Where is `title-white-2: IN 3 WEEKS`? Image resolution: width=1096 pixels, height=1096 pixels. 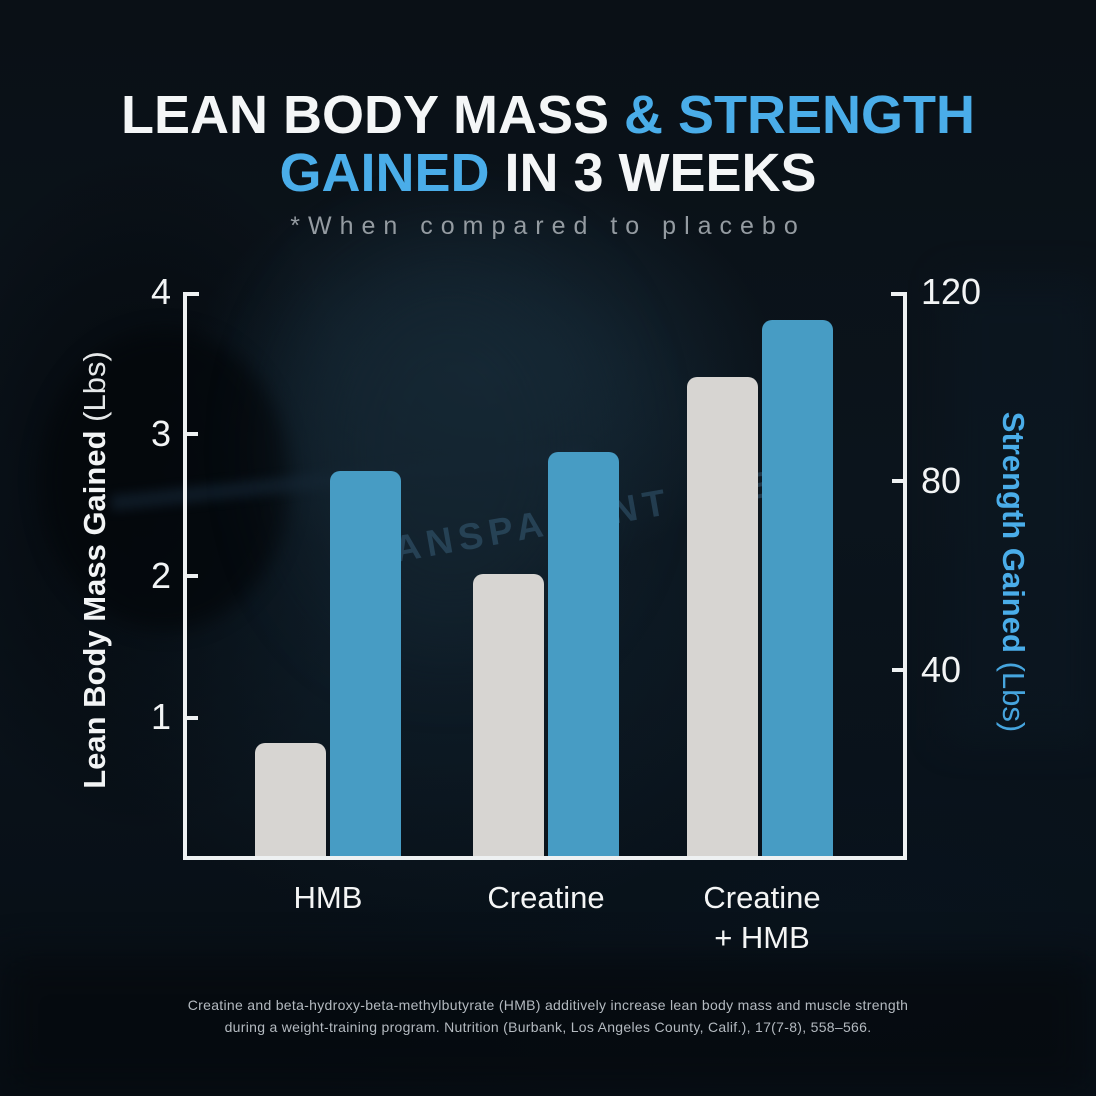
title-white-2: IN 3 WEEKS is located at coordinates (660, 173).